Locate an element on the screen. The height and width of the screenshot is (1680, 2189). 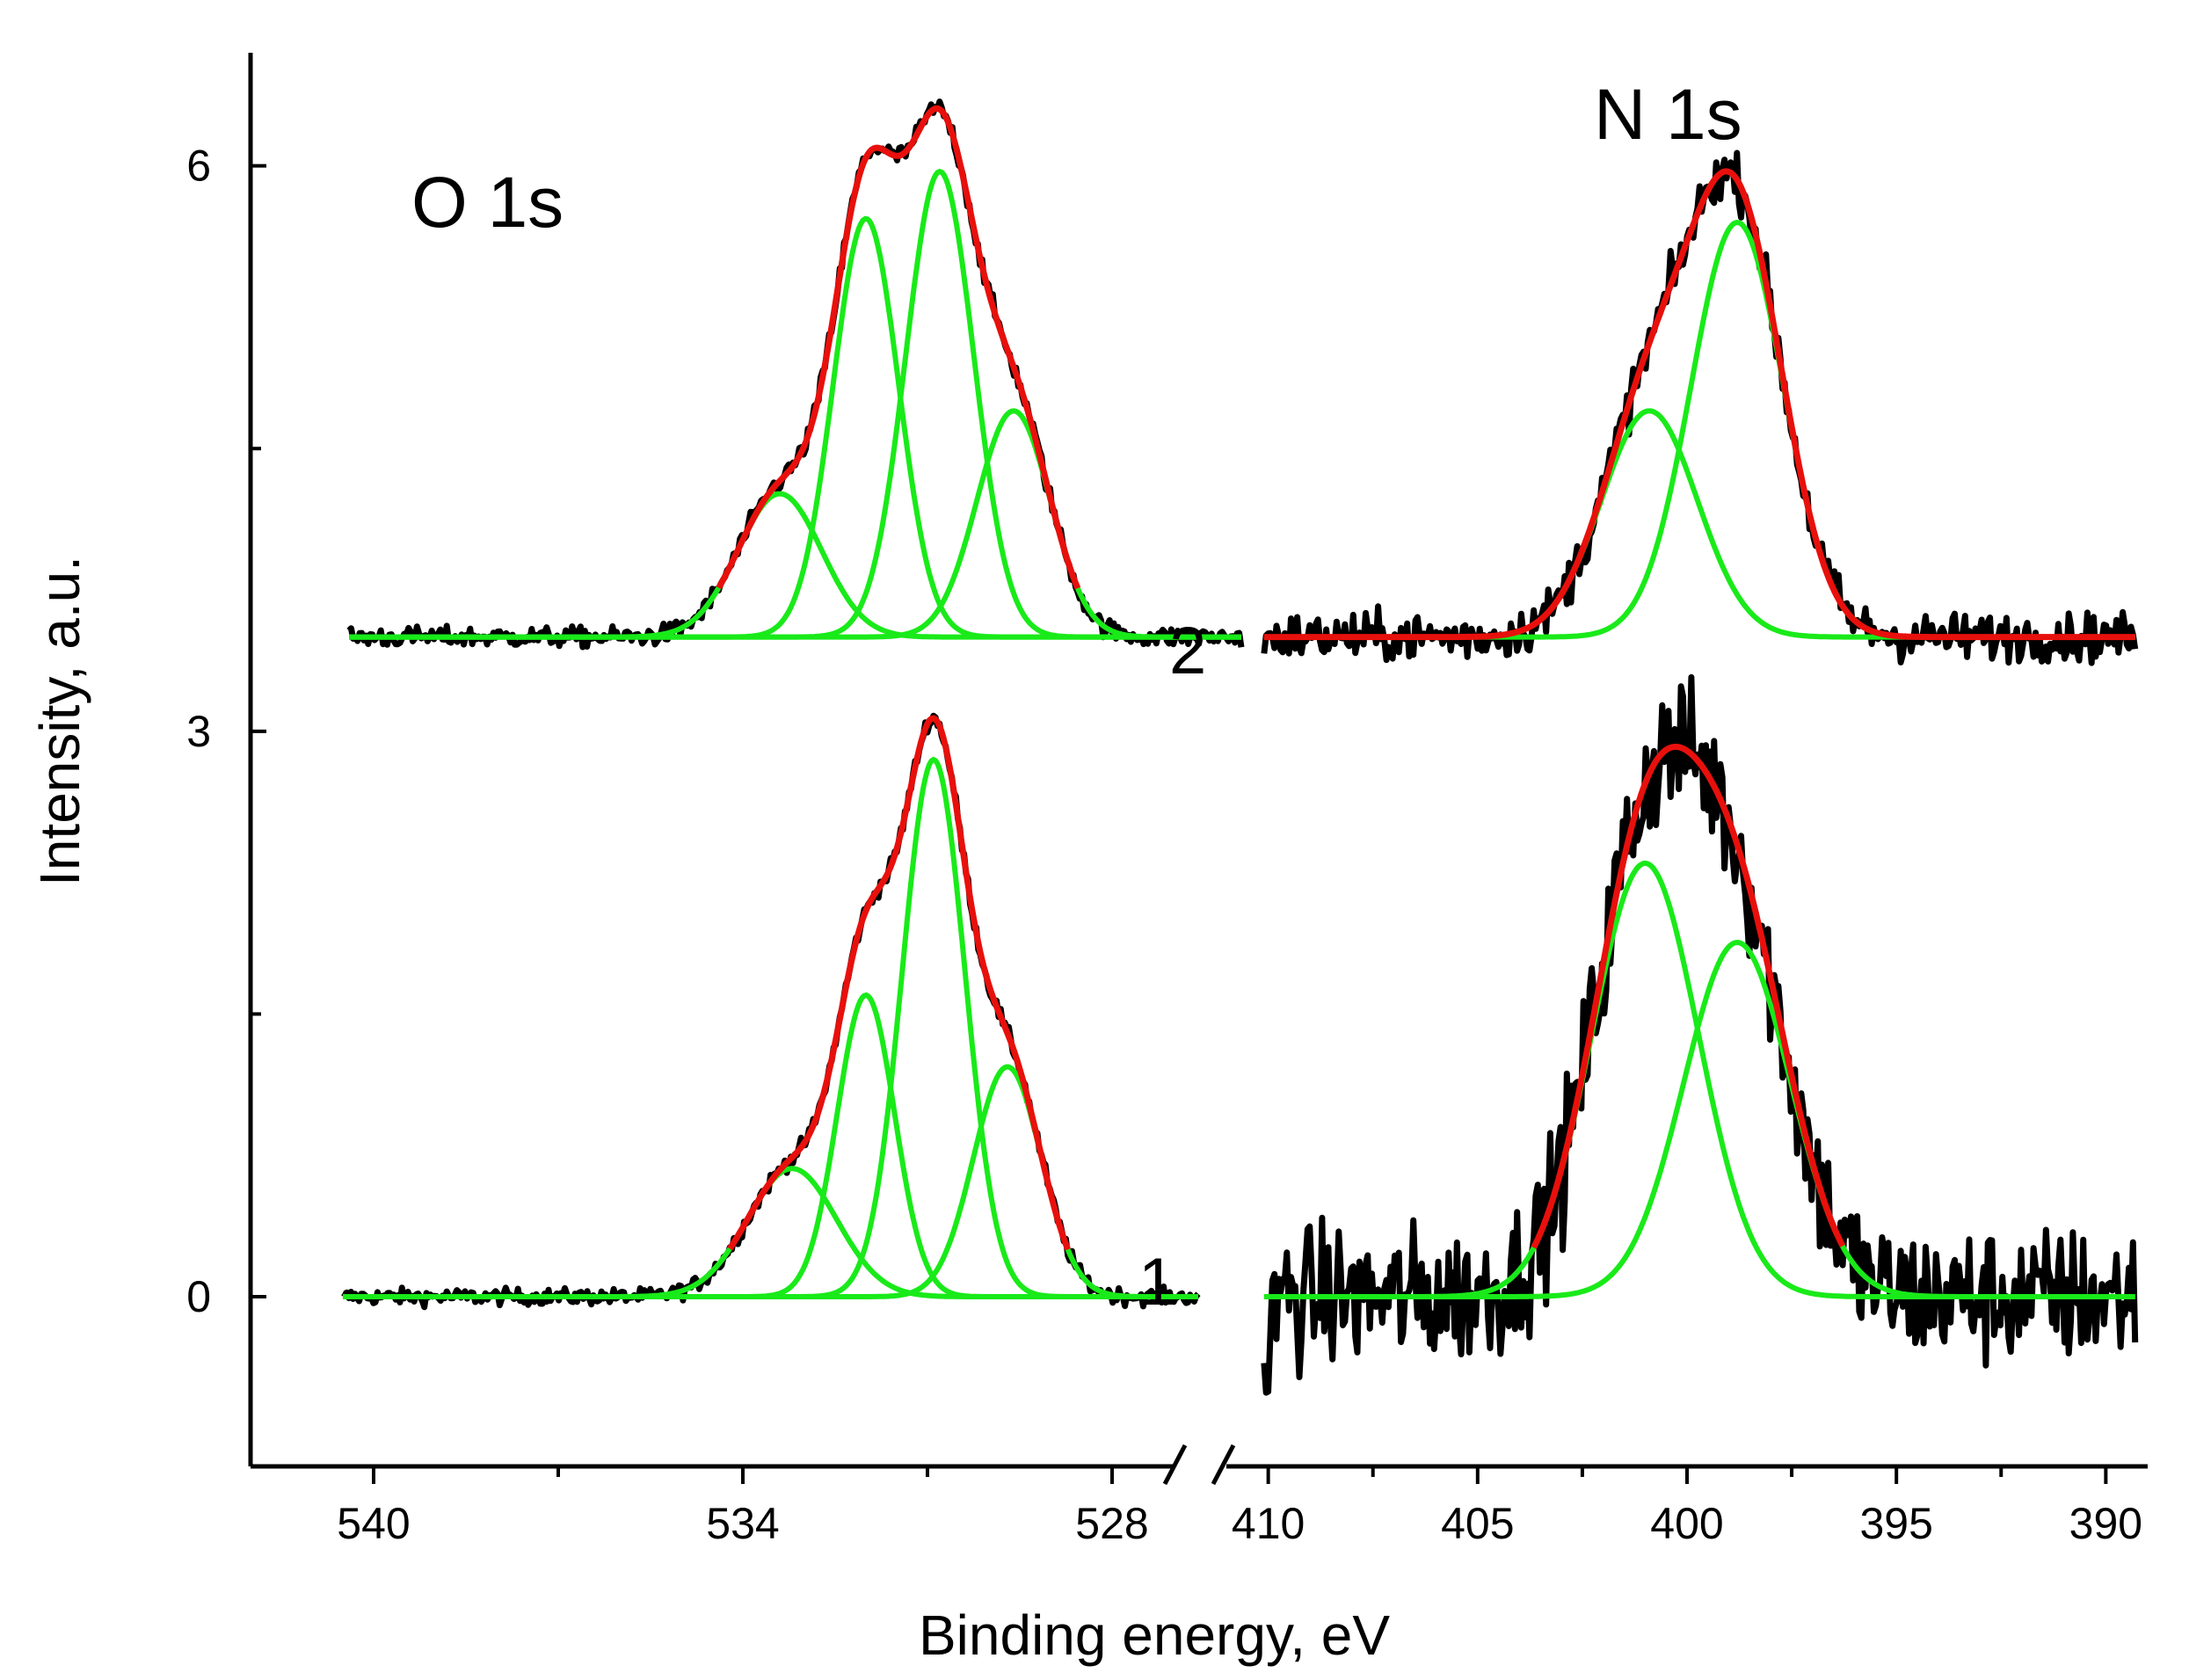
y-axis-title: Intensity, a.u. is located at coordinates (59, 721).